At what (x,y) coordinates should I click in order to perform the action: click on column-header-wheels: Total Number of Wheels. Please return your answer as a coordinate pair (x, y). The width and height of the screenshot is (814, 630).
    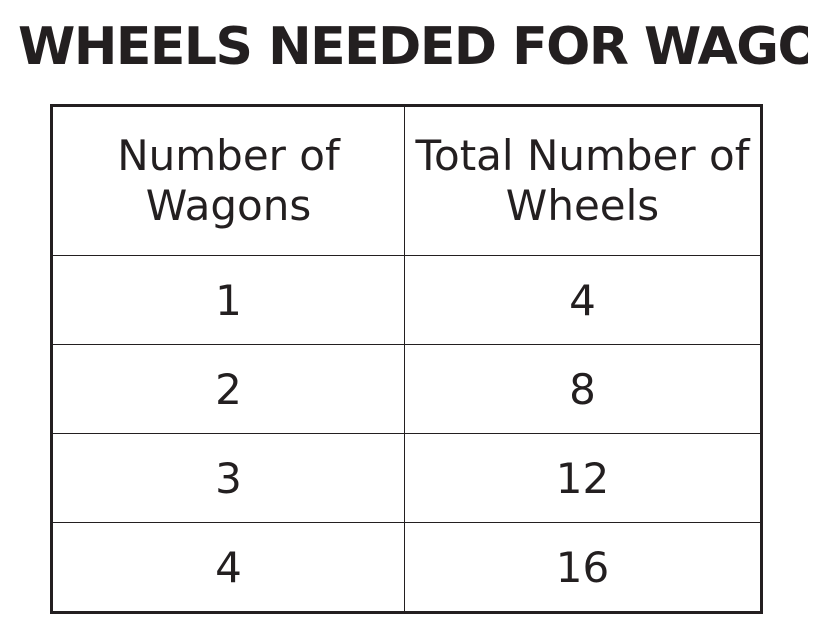
    Looking at the image, I should click on (583, 180).